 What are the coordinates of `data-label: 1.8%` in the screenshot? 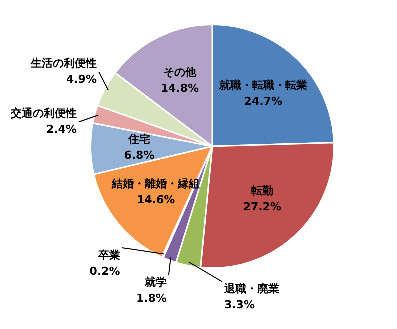 It's located at (151, 298).